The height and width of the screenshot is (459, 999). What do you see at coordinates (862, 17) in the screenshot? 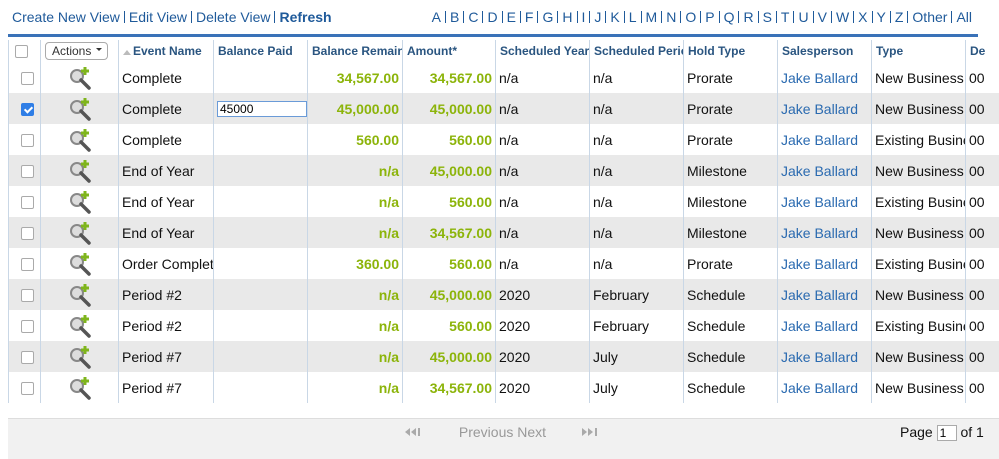
I see `letter-link: X` at bounding box center [862, 17].